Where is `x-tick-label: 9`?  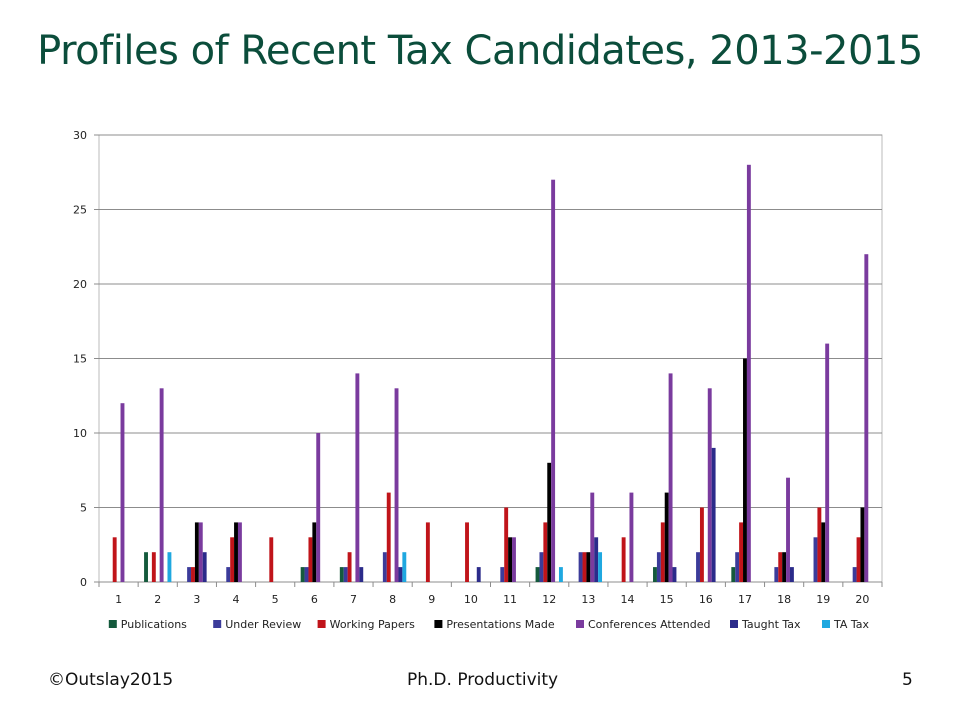
x-tick-label: 9 is located at coordinates (431, 599).